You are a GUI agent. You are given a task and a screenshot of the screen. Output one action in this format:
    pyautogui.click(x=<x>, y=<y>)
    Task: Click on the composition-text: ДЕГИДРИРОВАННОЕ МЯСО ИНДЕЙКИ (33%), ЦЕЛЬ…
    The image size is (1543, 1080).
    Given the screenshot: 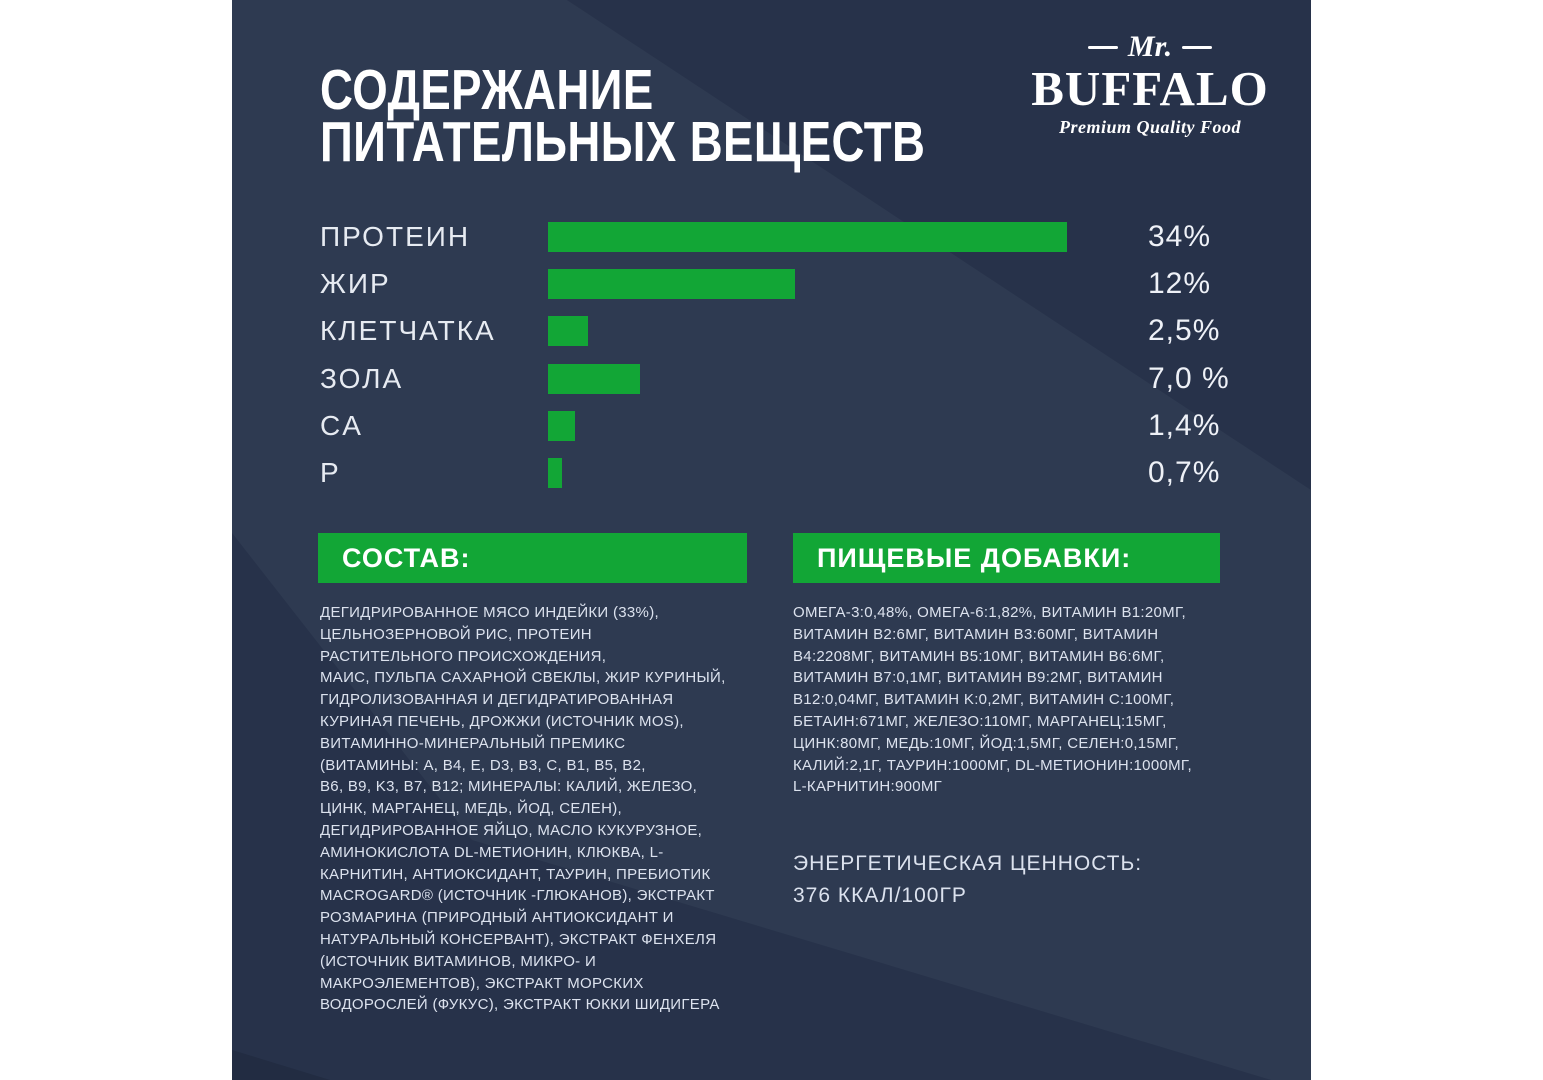 What is the action you would take?
    pyautogui.click(x=523, y=809)
    